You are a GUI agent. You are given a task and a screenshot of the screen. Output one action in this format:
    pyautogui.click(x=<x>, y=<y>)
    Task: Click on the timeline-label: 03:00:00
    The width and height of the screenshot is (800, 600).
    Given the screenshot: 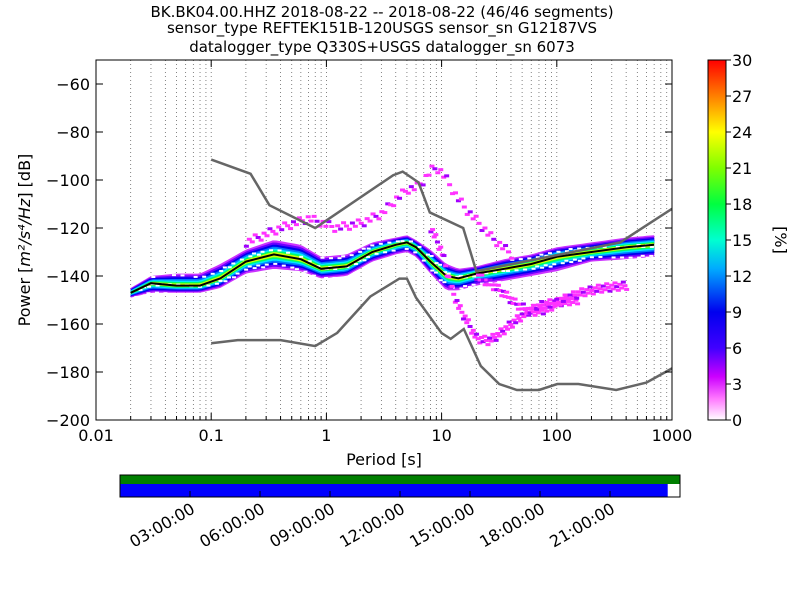 What is the action you would take?
    pyautogui.click(x=162, y=525)
    